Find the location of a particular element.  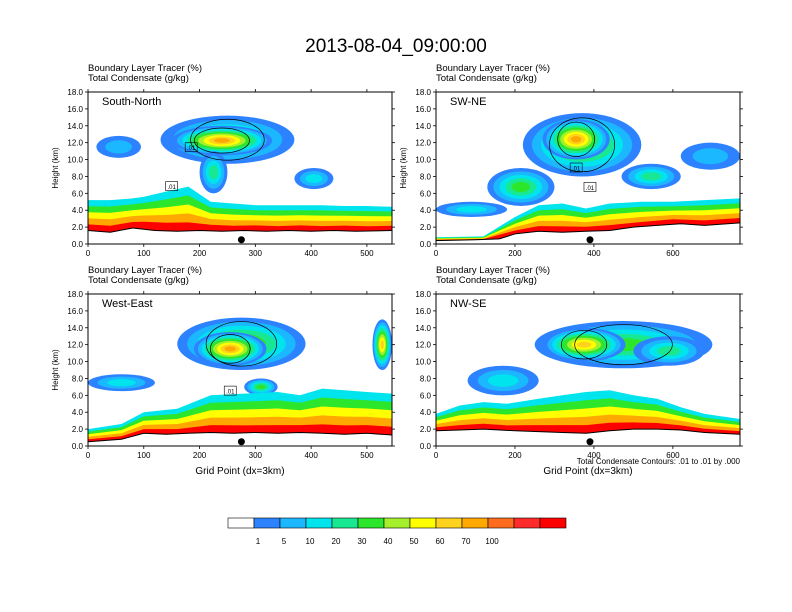

panel-label: South-North is located at coordinates (131, 102).